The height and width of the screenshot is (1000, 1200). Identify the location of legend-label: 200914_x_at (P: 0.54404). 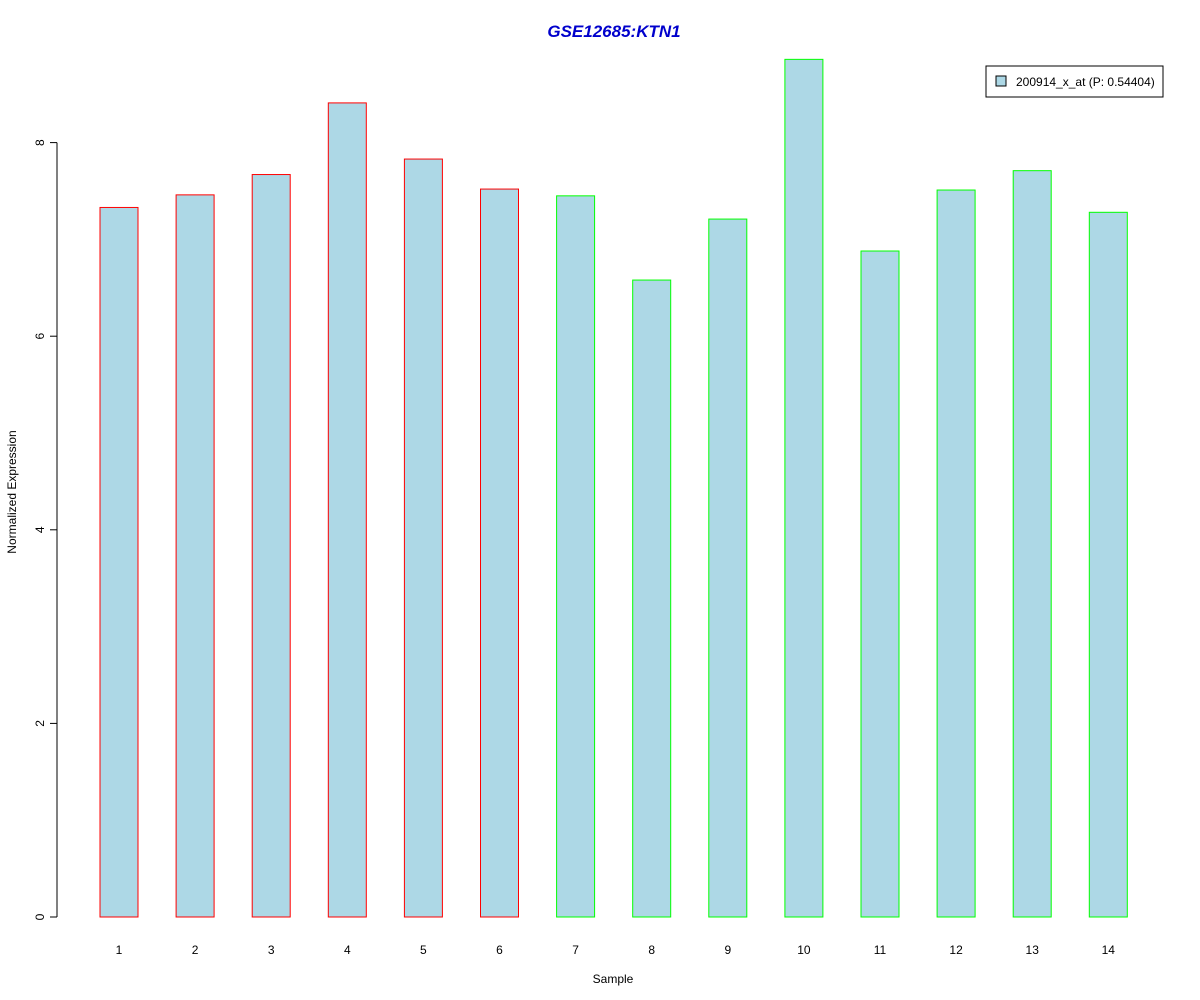
(1085, 82).